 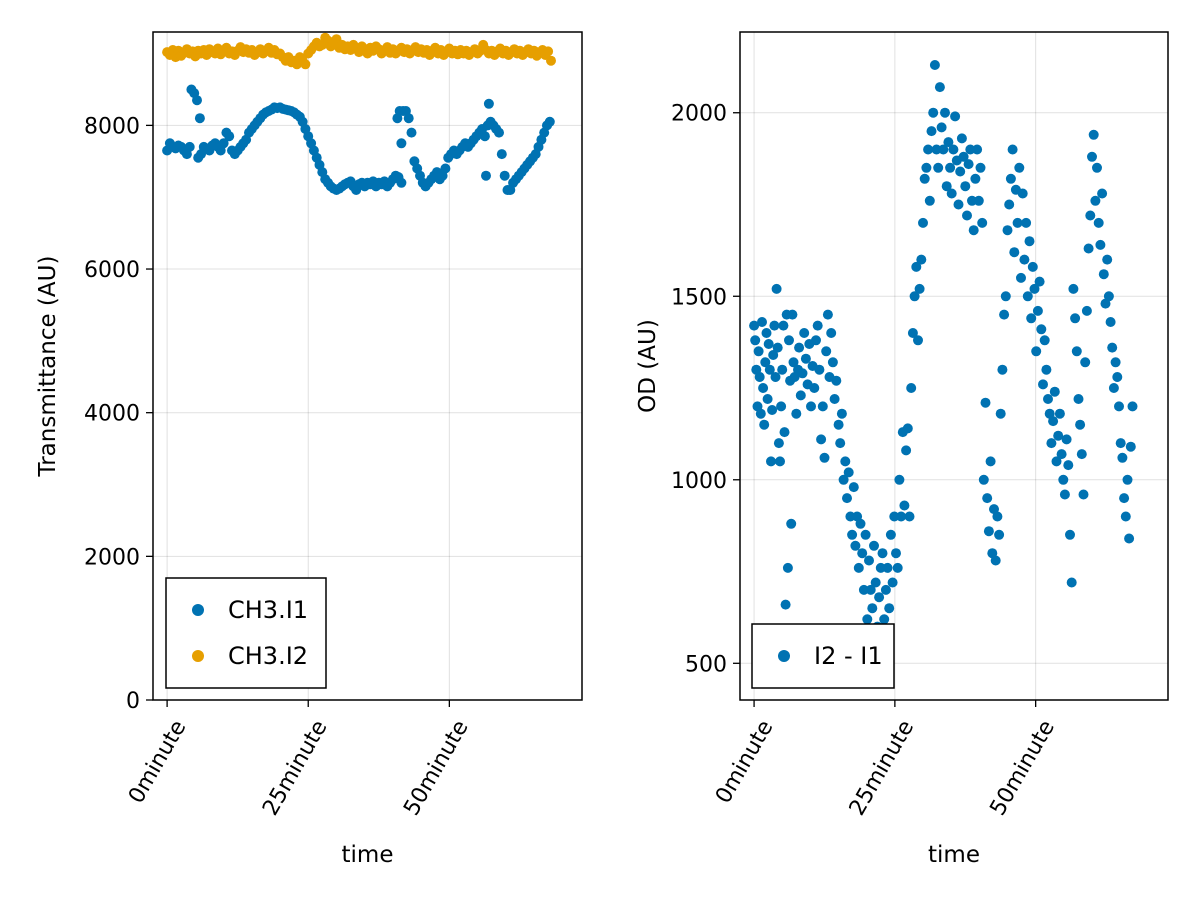 I want to click on x-tick-label: 25minute, so click(x=882, y=768).